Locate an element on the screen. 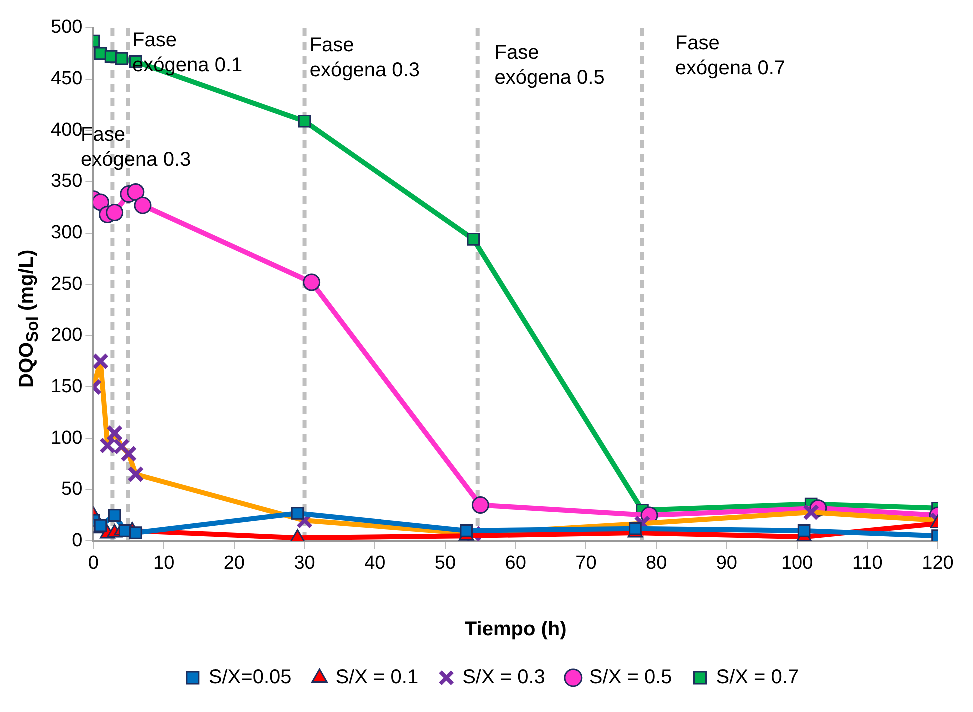  annotation: Fase exógena 0.7 is located at coordinates (730, 56).